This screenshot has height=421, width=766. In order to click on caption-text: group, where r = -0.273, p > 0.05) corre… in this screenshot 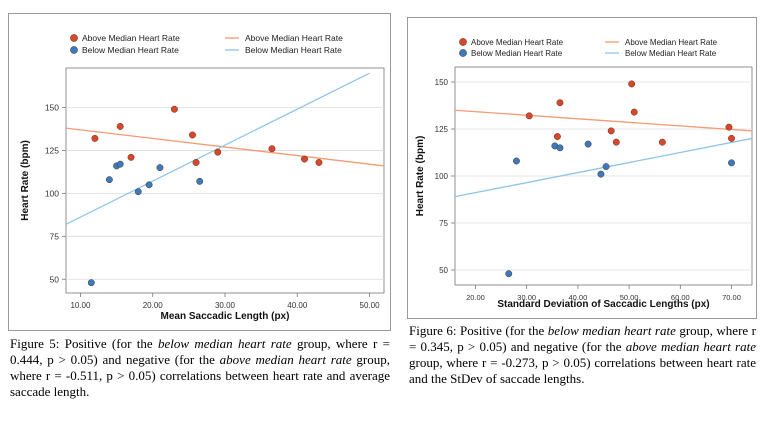, I will do `click(582, 370)`.